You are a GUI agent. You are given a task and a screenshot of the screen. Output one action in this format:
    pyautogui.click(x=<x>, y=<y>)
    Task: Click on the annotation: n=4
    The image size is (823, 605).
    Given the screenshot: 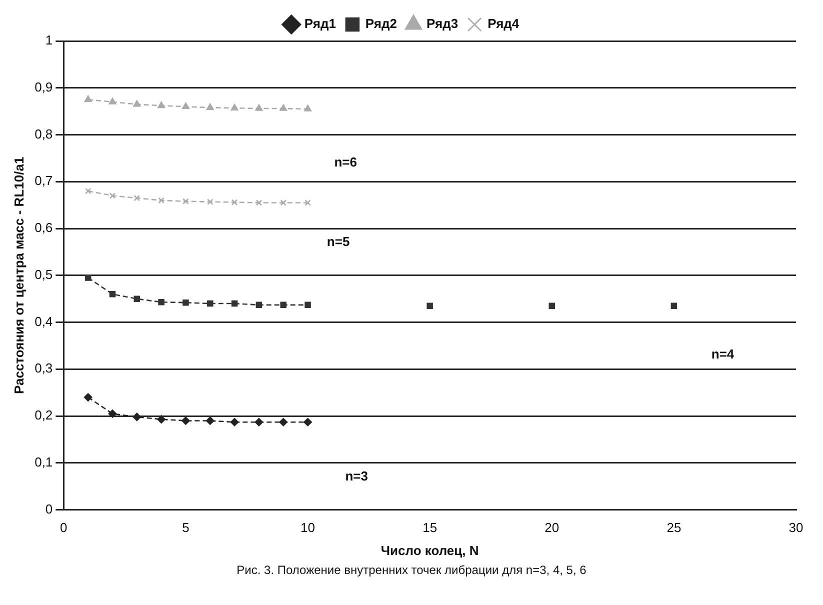 What is the action you would take?
    pyautogui.click(x=723, y=354)
    